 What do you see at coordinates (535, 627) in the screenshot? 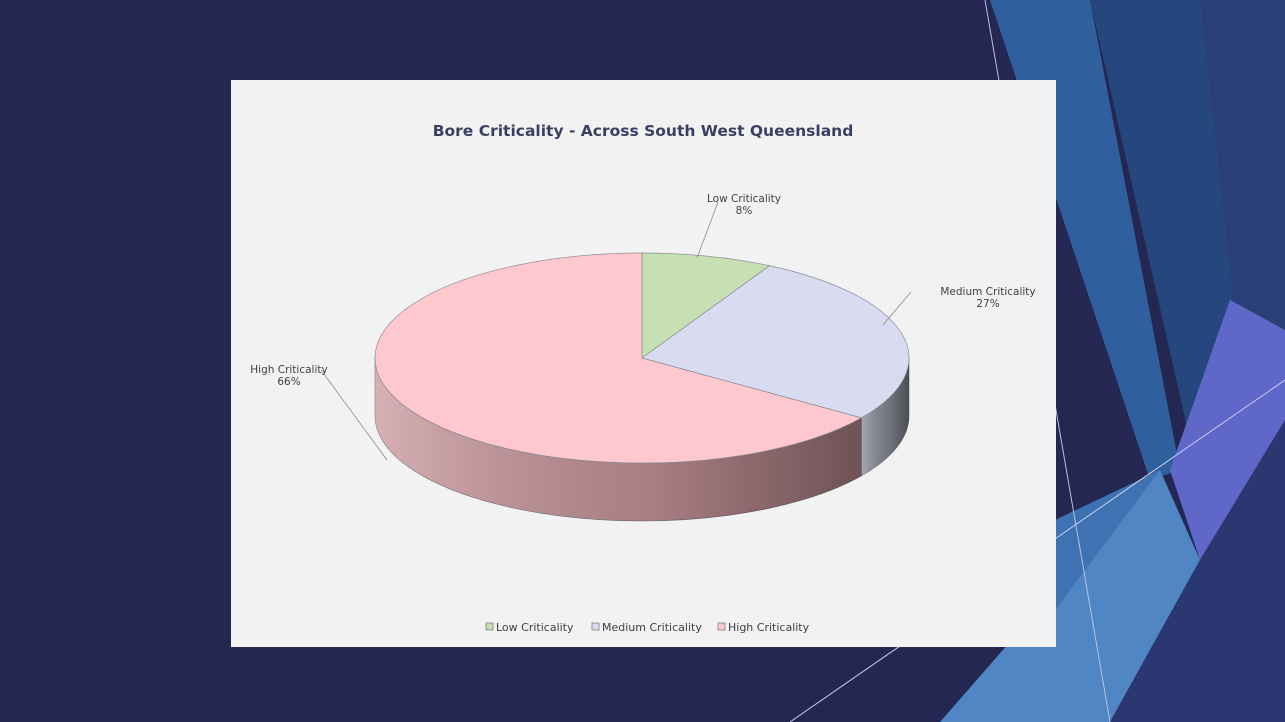
I see `legend-label-1: Low Criticality` at bounding box center [535, 627].